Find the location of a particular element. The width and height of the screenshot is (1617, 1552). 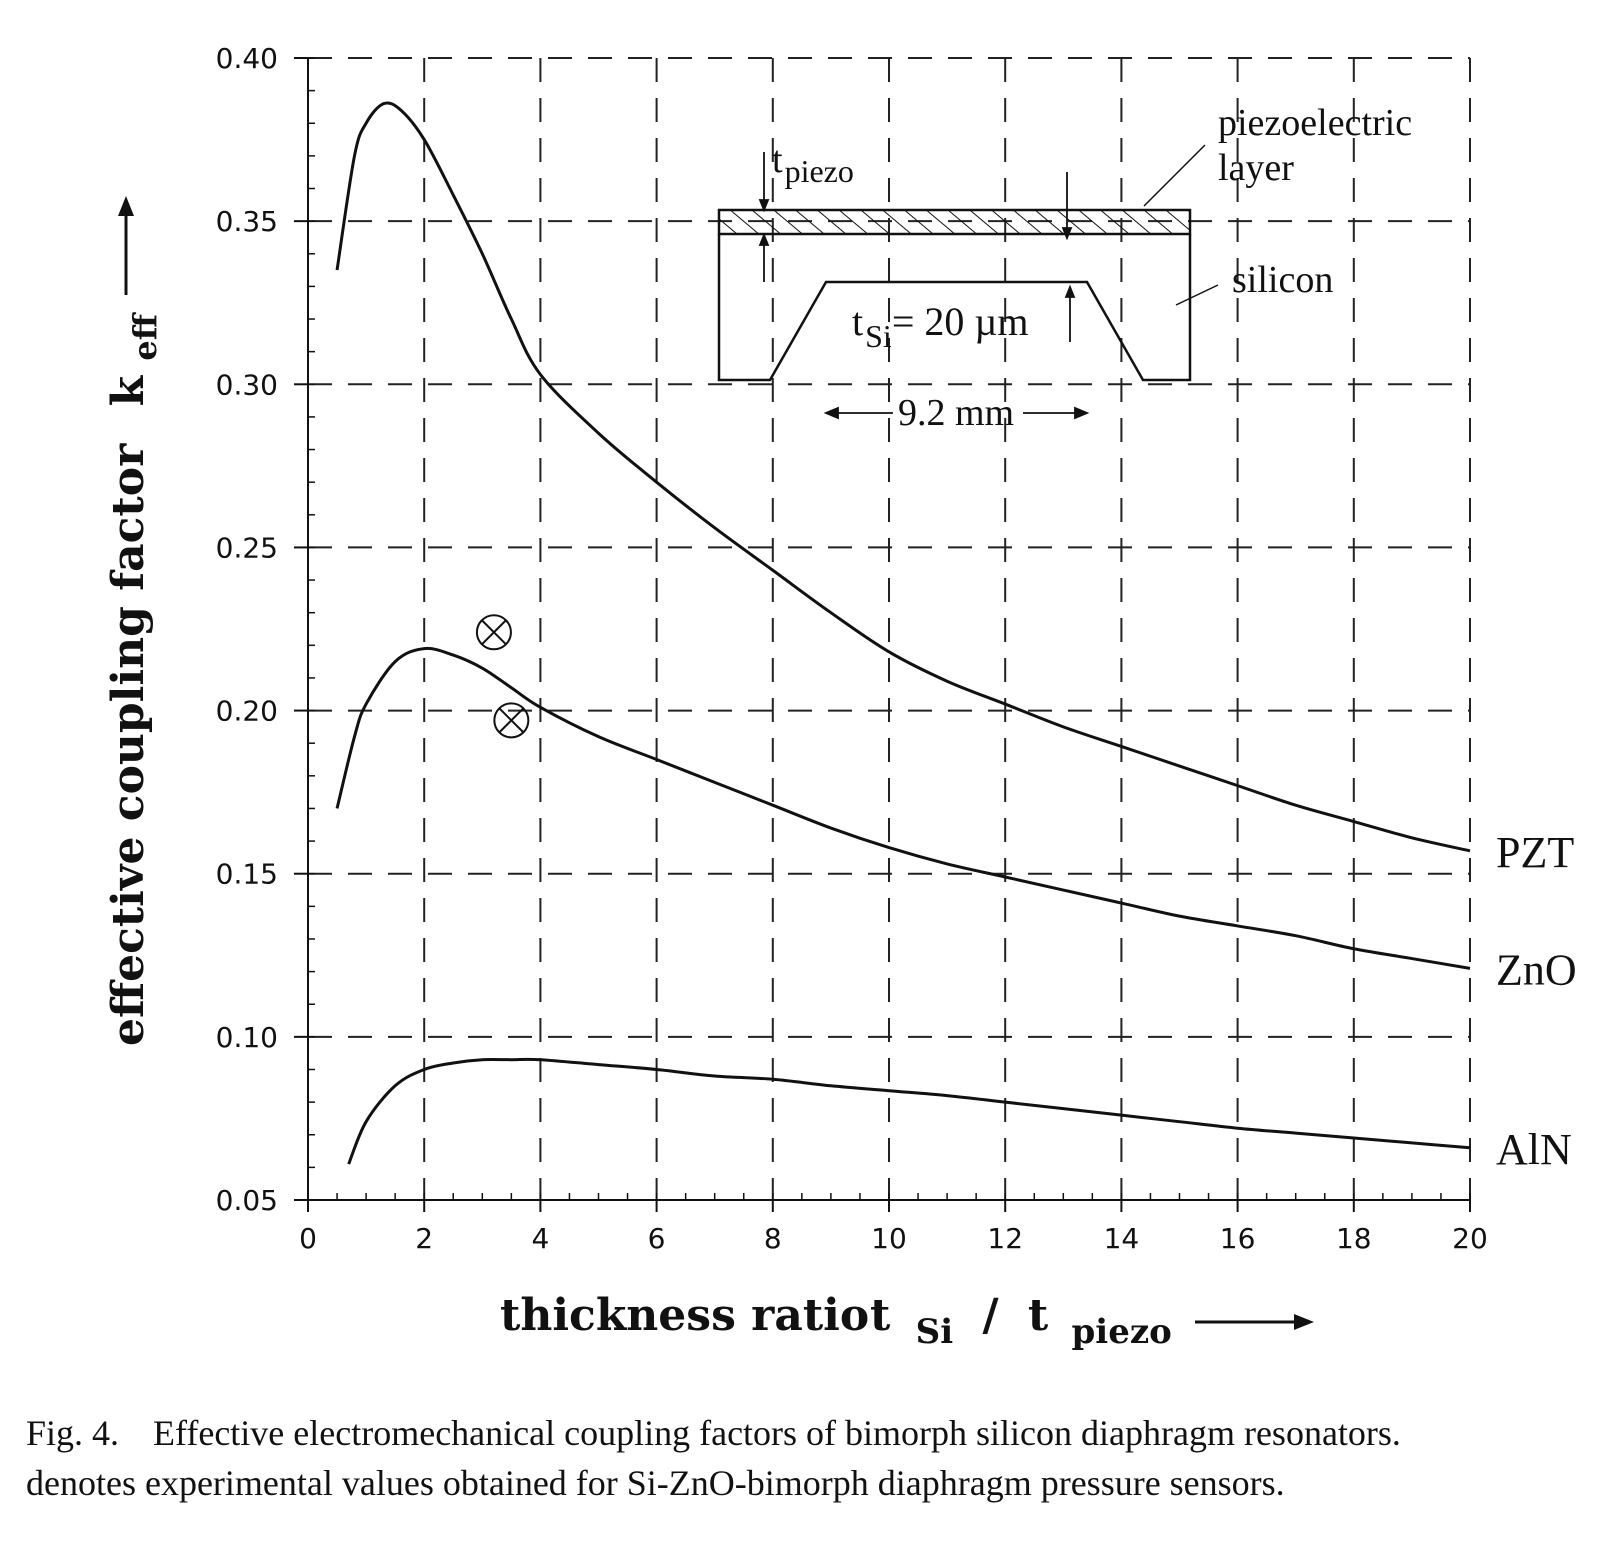

x-tick-label: 10 is located at coordinates (889, 1238).